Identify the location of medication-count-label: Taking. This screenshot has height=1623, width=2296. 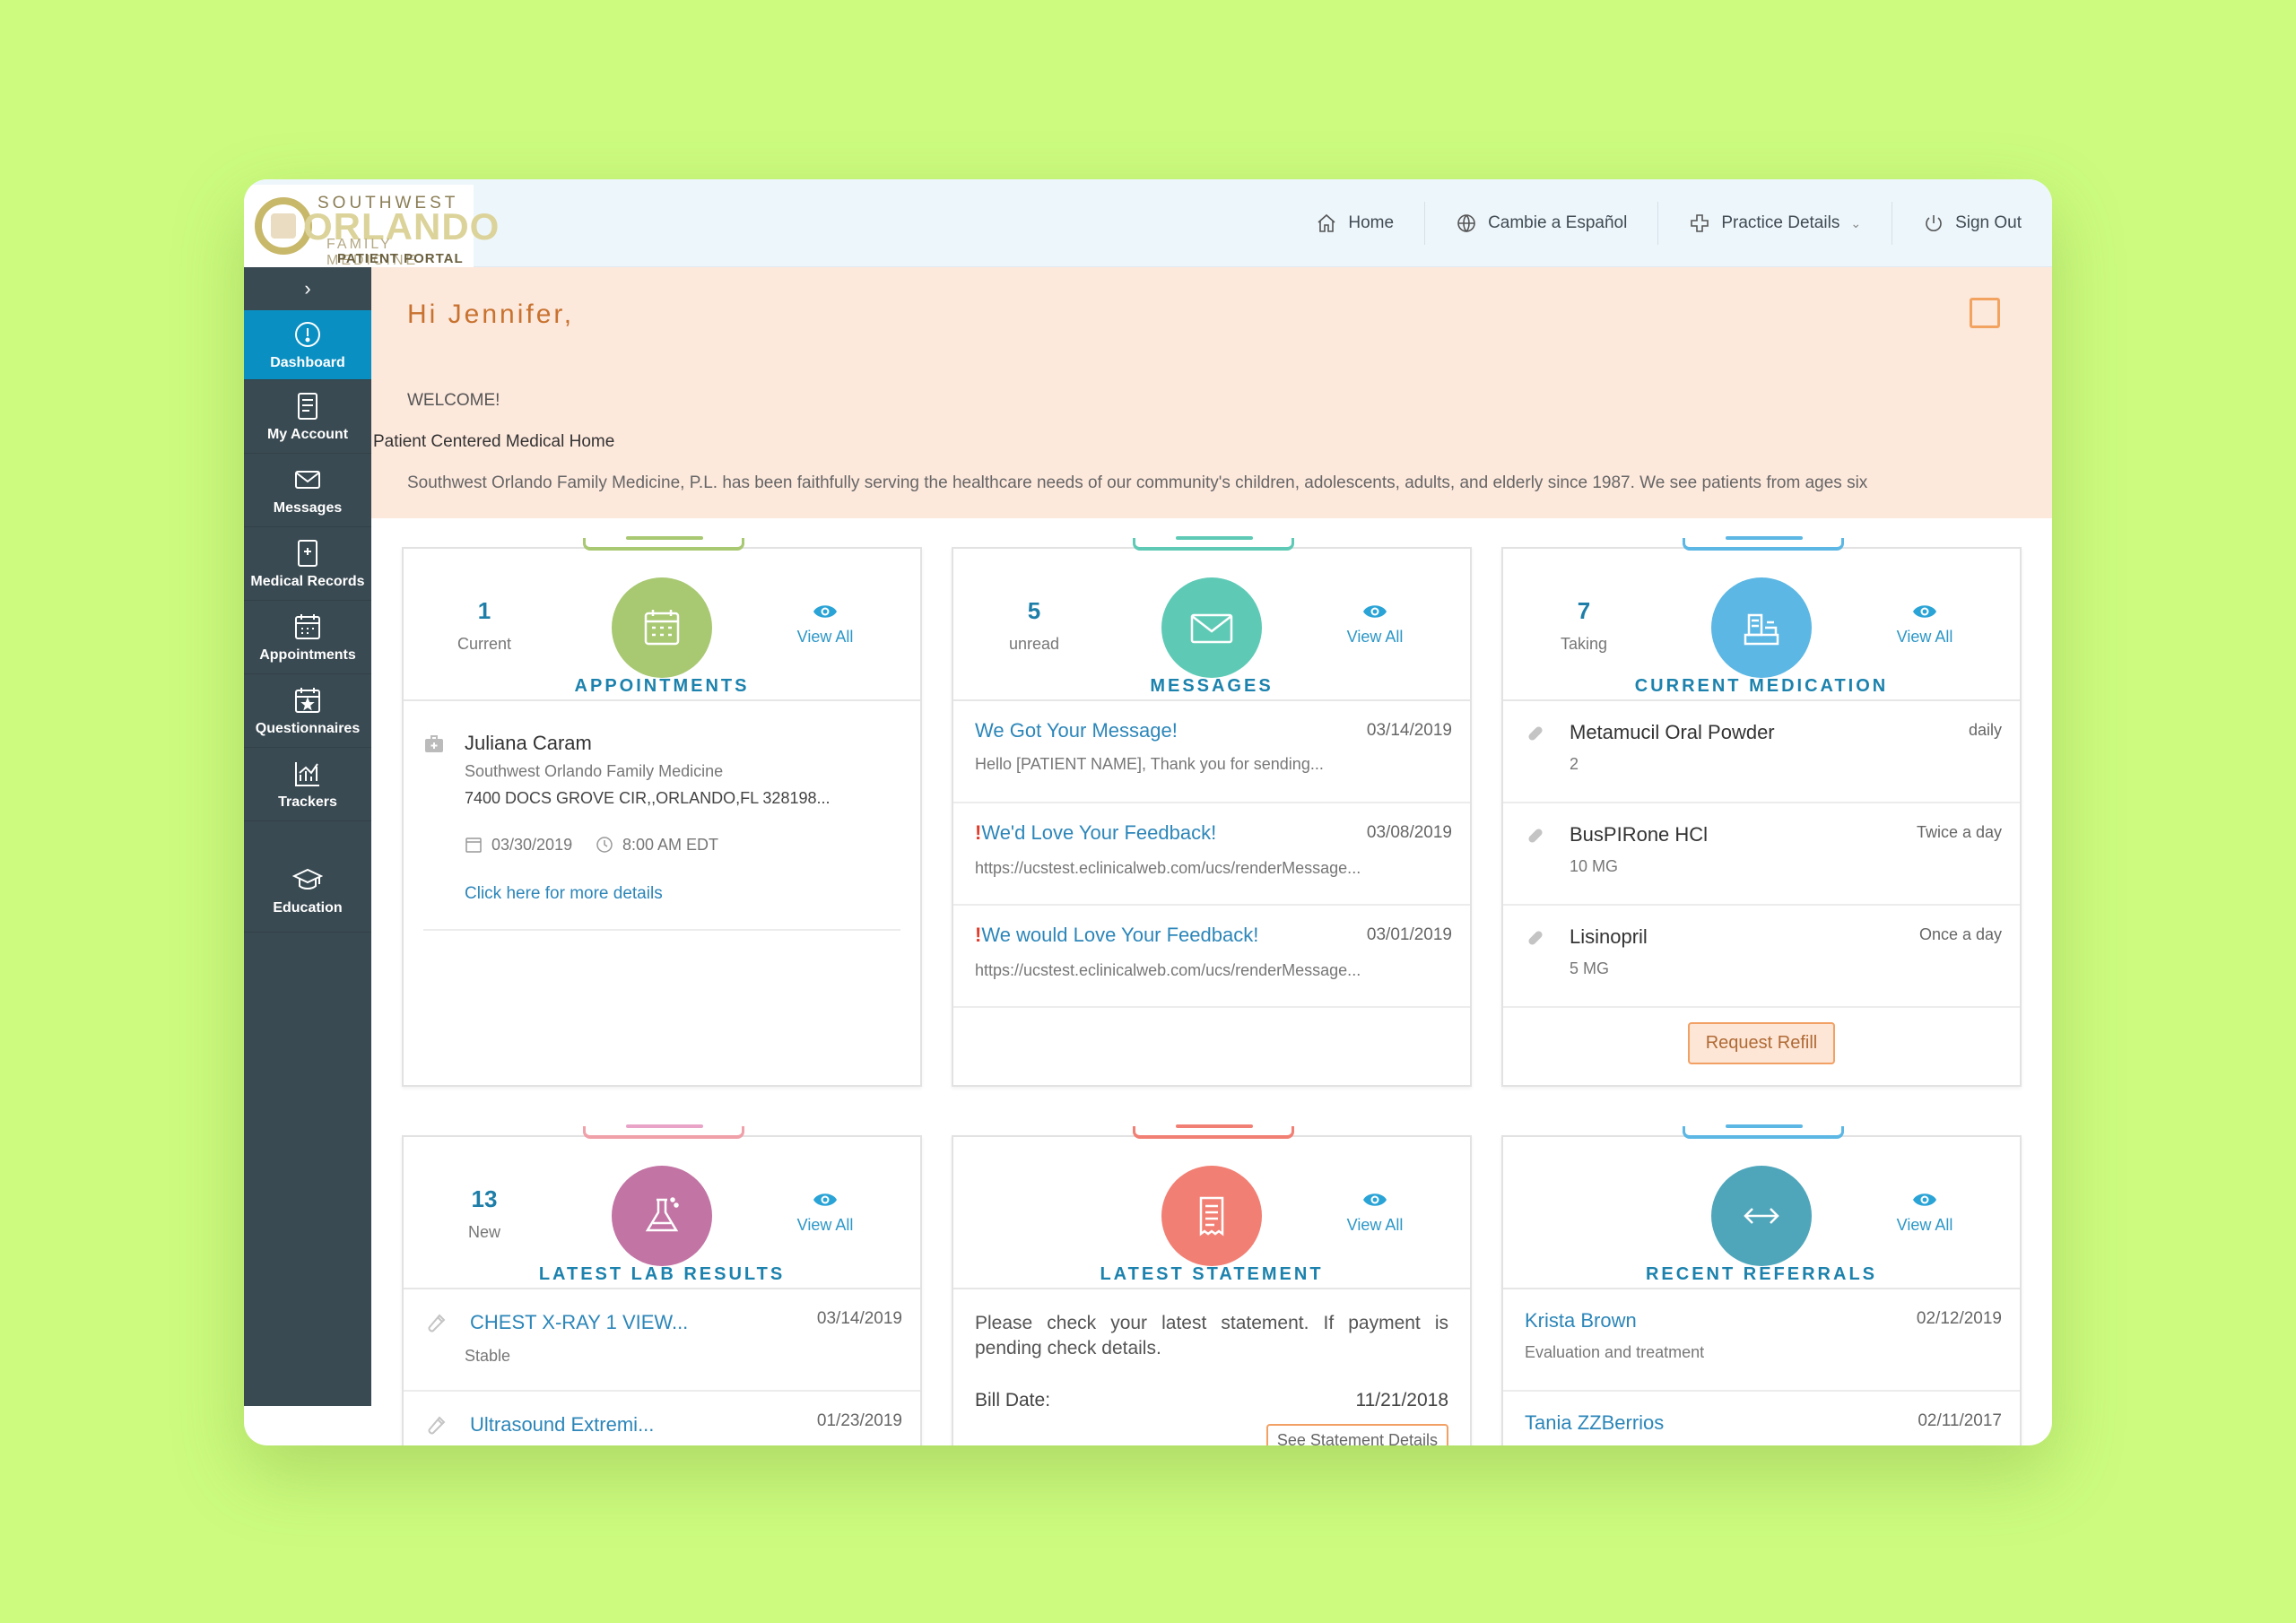
(1584, 644).